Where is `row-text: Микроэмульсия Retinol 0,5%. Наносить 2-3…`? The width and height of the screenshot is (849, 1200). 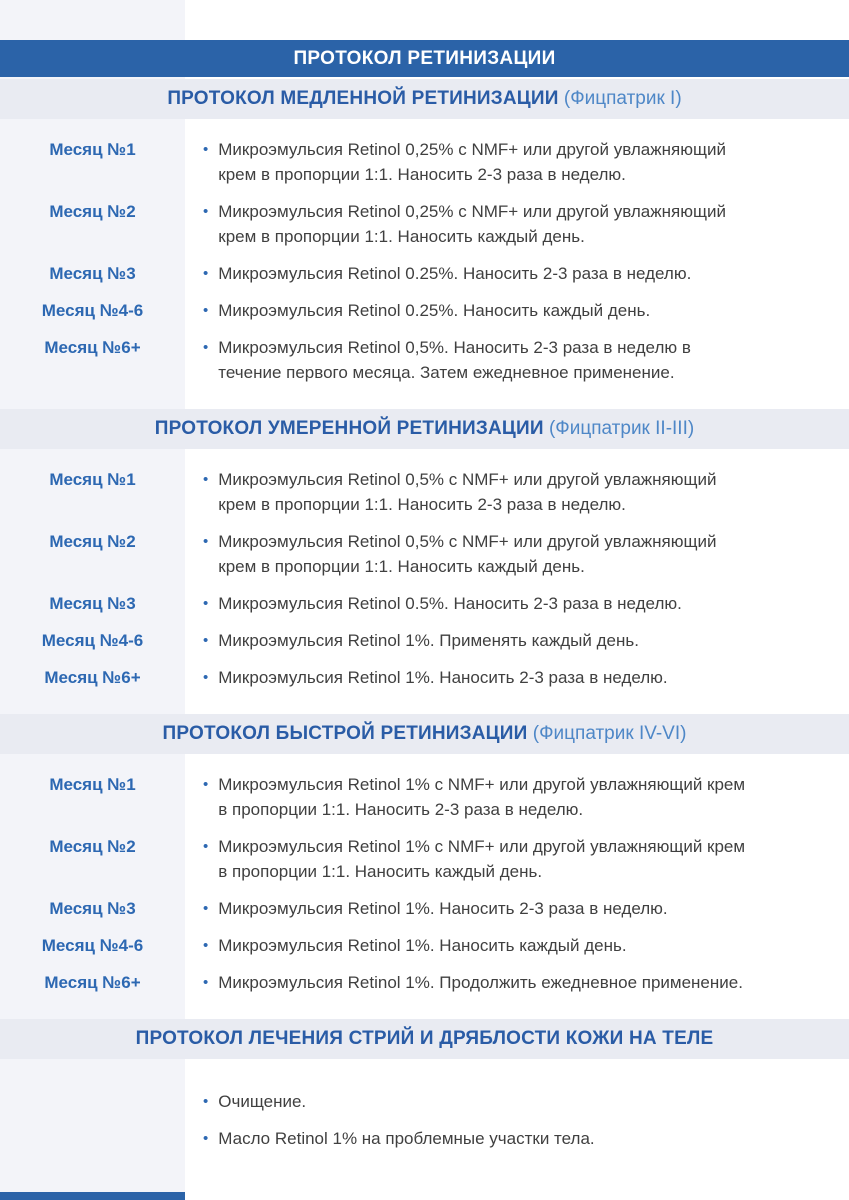
row-text: Микроэмульсия Retinol 0,5%. Наносить 2-3… is located at coordinates (454, 360).